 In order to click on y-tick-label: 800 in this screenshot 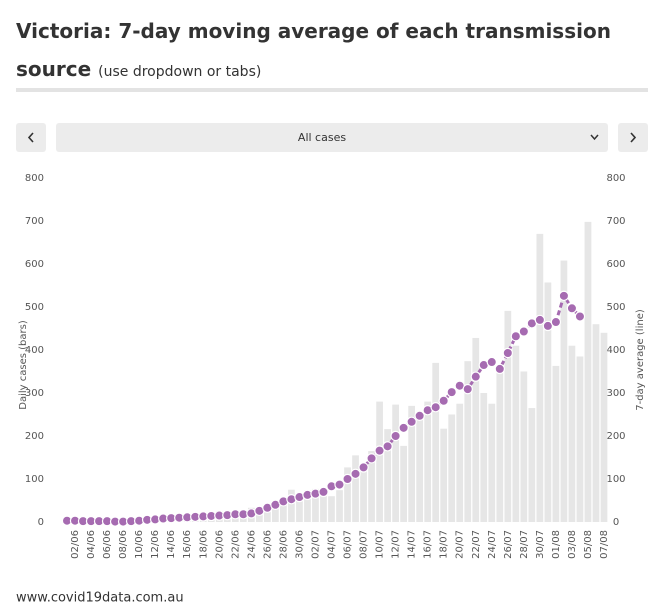, I will do `click(34, 178)`.